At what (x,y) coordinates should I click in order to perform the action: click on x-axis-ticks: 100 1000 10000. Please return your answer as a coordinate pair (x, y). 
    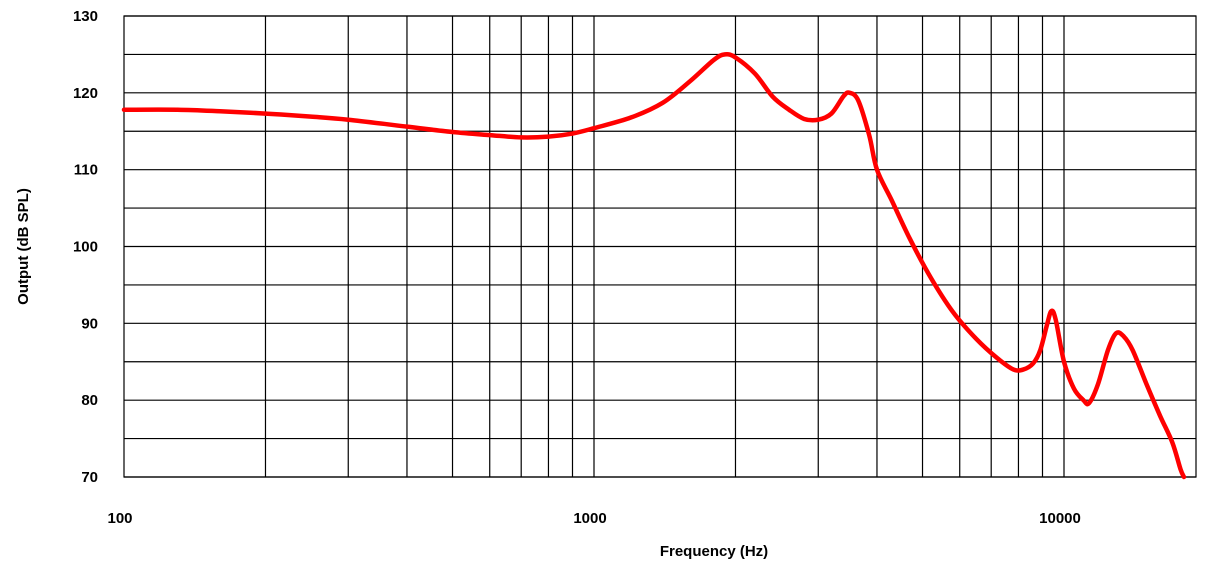
    Looking at the image, I should click on (593, 518).